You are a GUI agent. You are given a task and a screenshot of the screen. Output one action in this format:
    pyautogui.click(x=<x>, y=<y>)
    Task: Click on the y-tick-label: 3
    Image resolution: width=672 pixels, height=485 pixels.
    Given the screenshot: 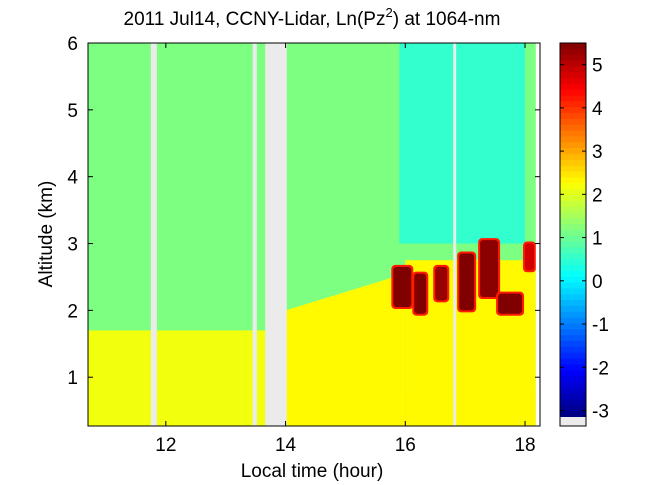 What is the action you would take?
    pyautogui.click(x=72, y=245)
    